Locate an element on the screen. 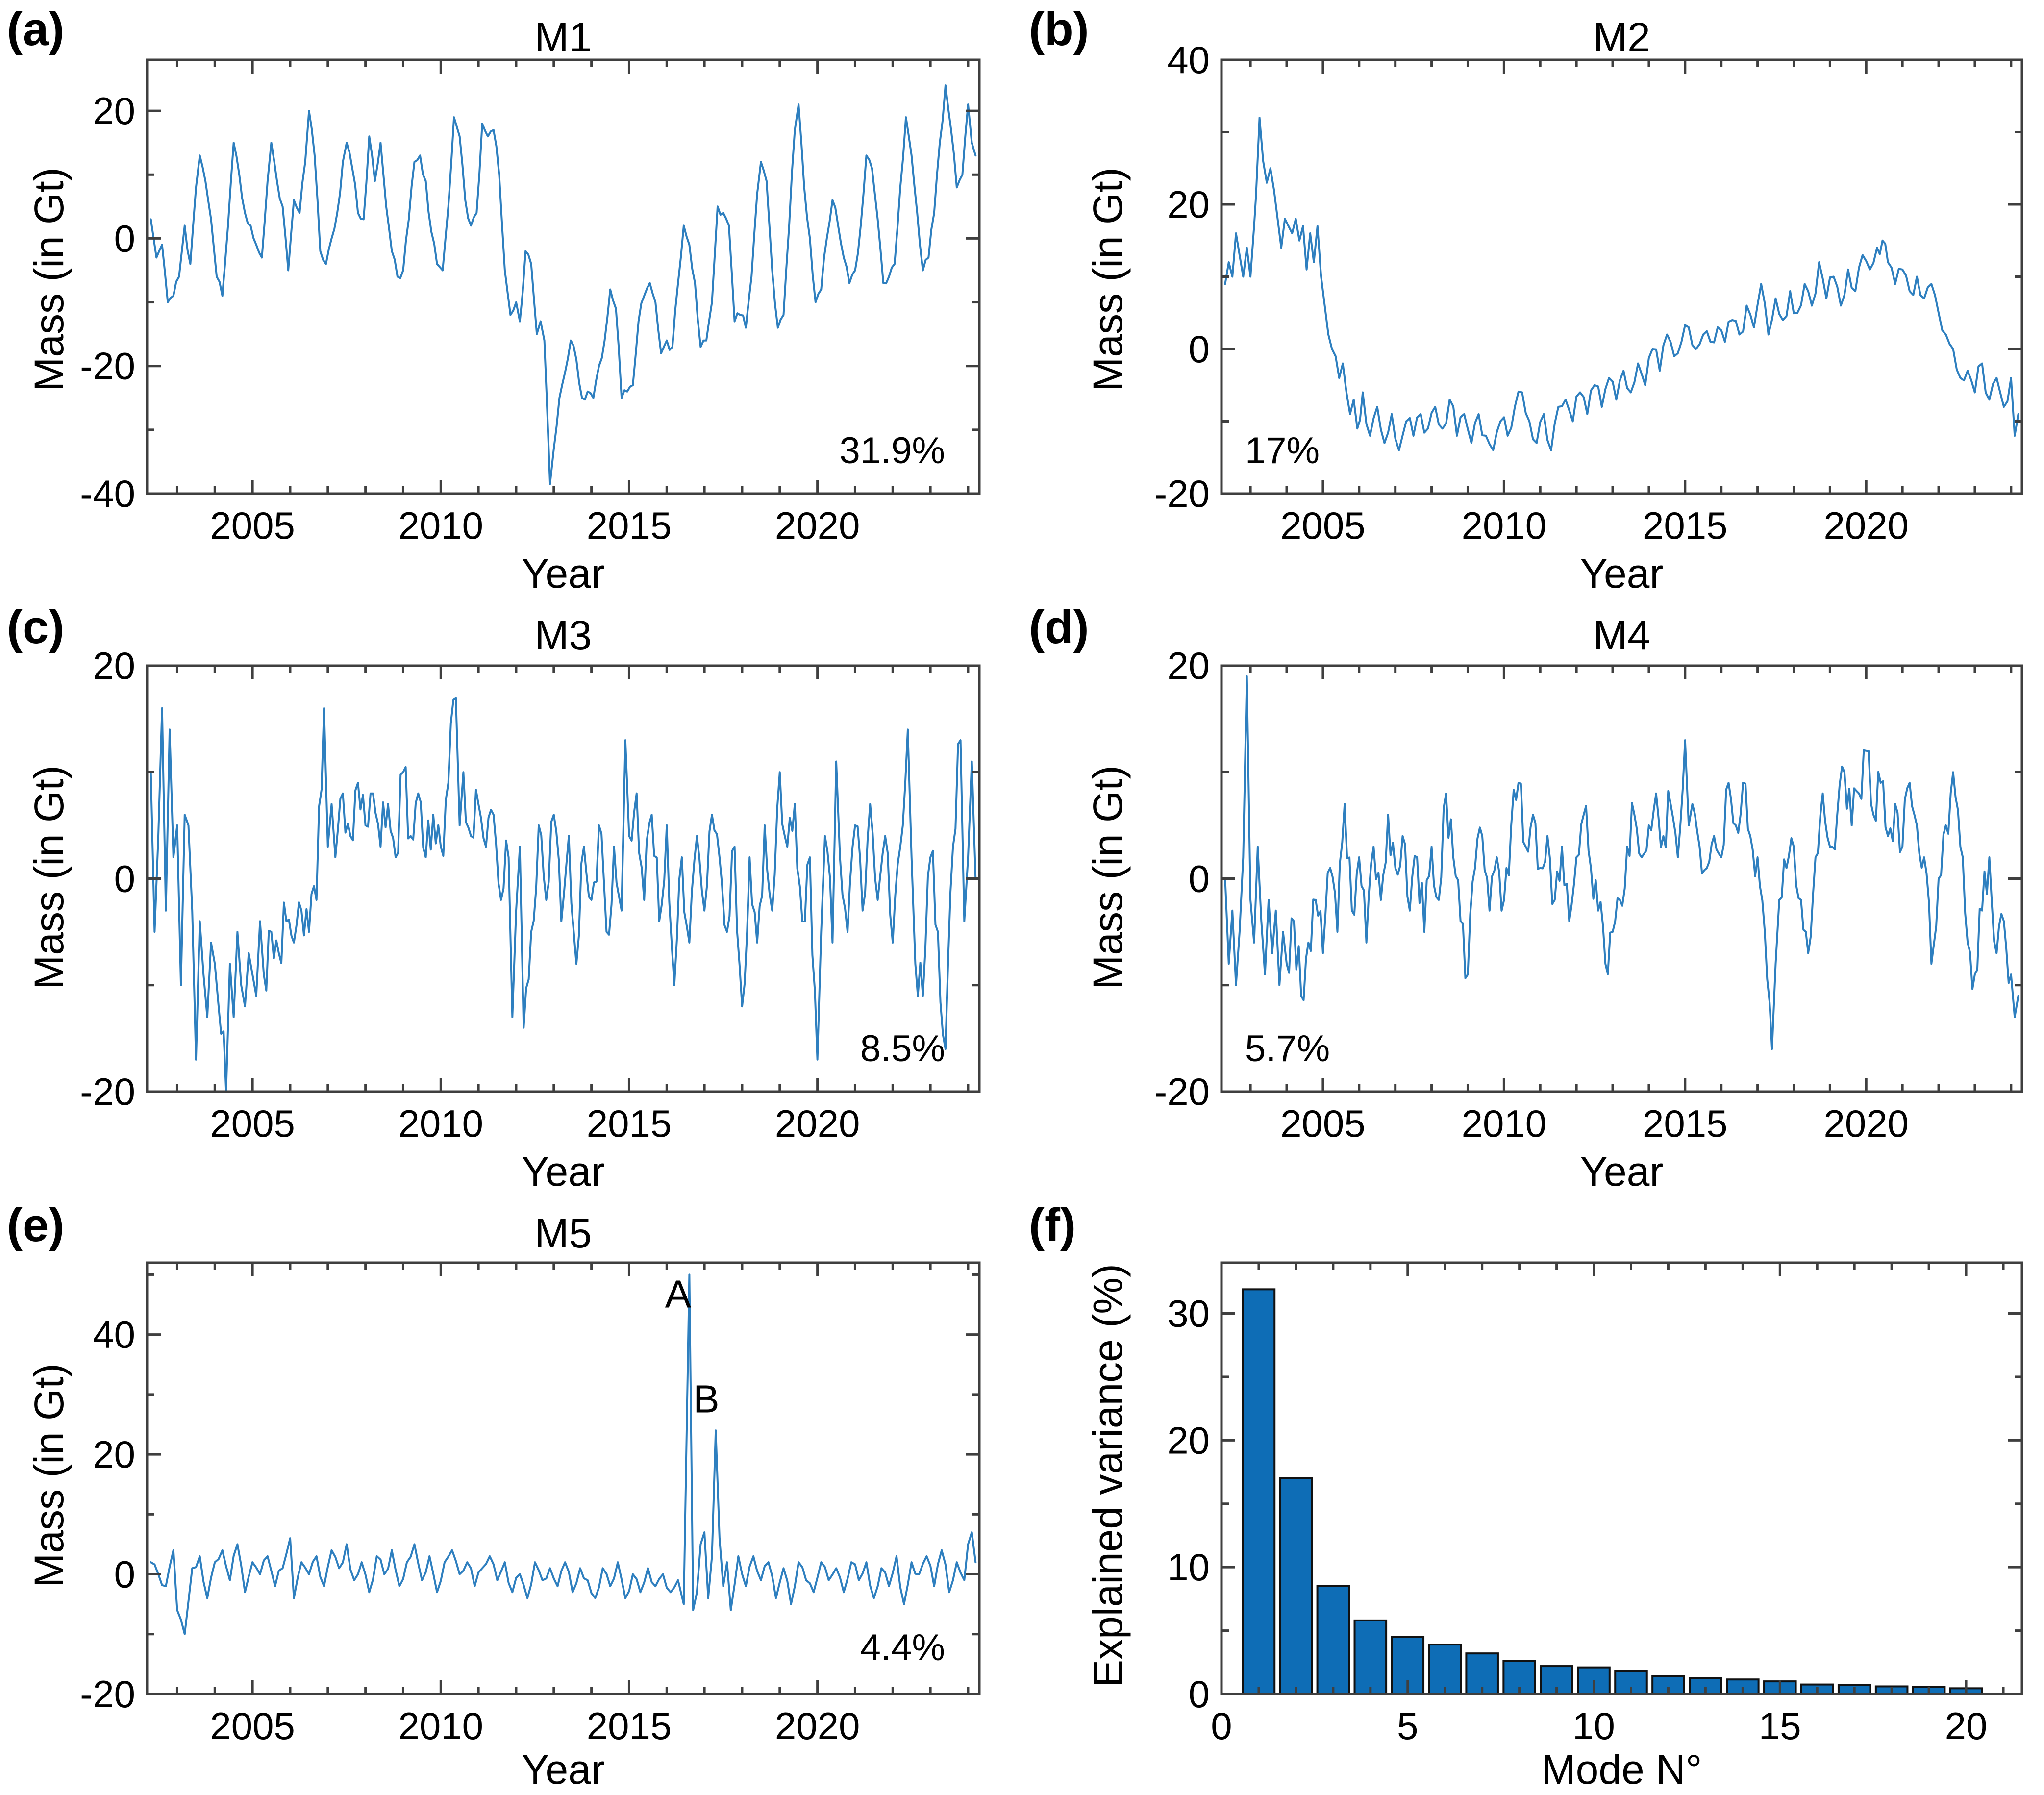  panel-b-x-axis-label: Year is located at coordinates (1622, 573).